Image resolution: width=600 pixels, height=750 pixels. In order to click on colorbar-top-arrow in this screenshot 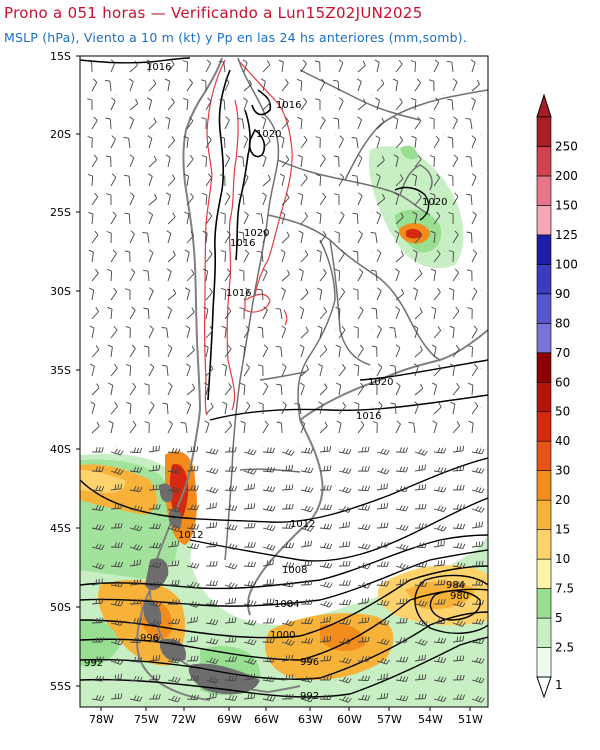, I will do `click(544, 105)`.